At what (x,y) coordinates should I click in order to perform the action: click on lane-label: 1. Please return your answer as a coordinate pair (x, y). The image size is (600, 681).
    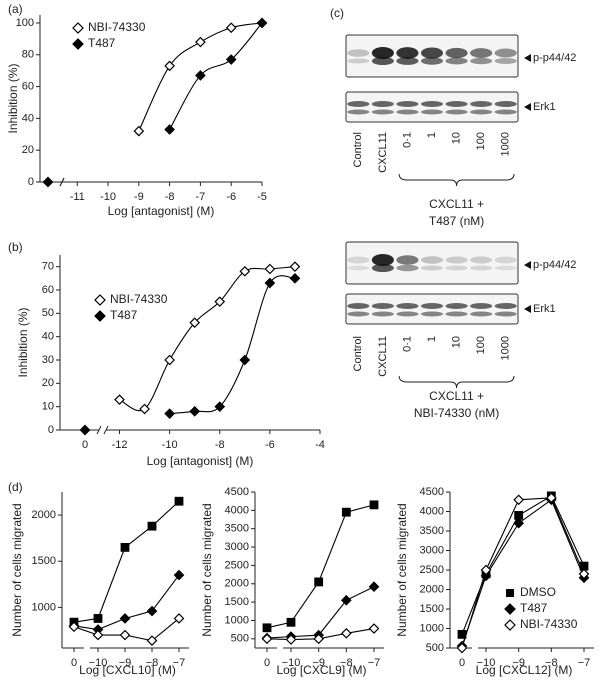
    Looking at the image, I should click on (432, 135).